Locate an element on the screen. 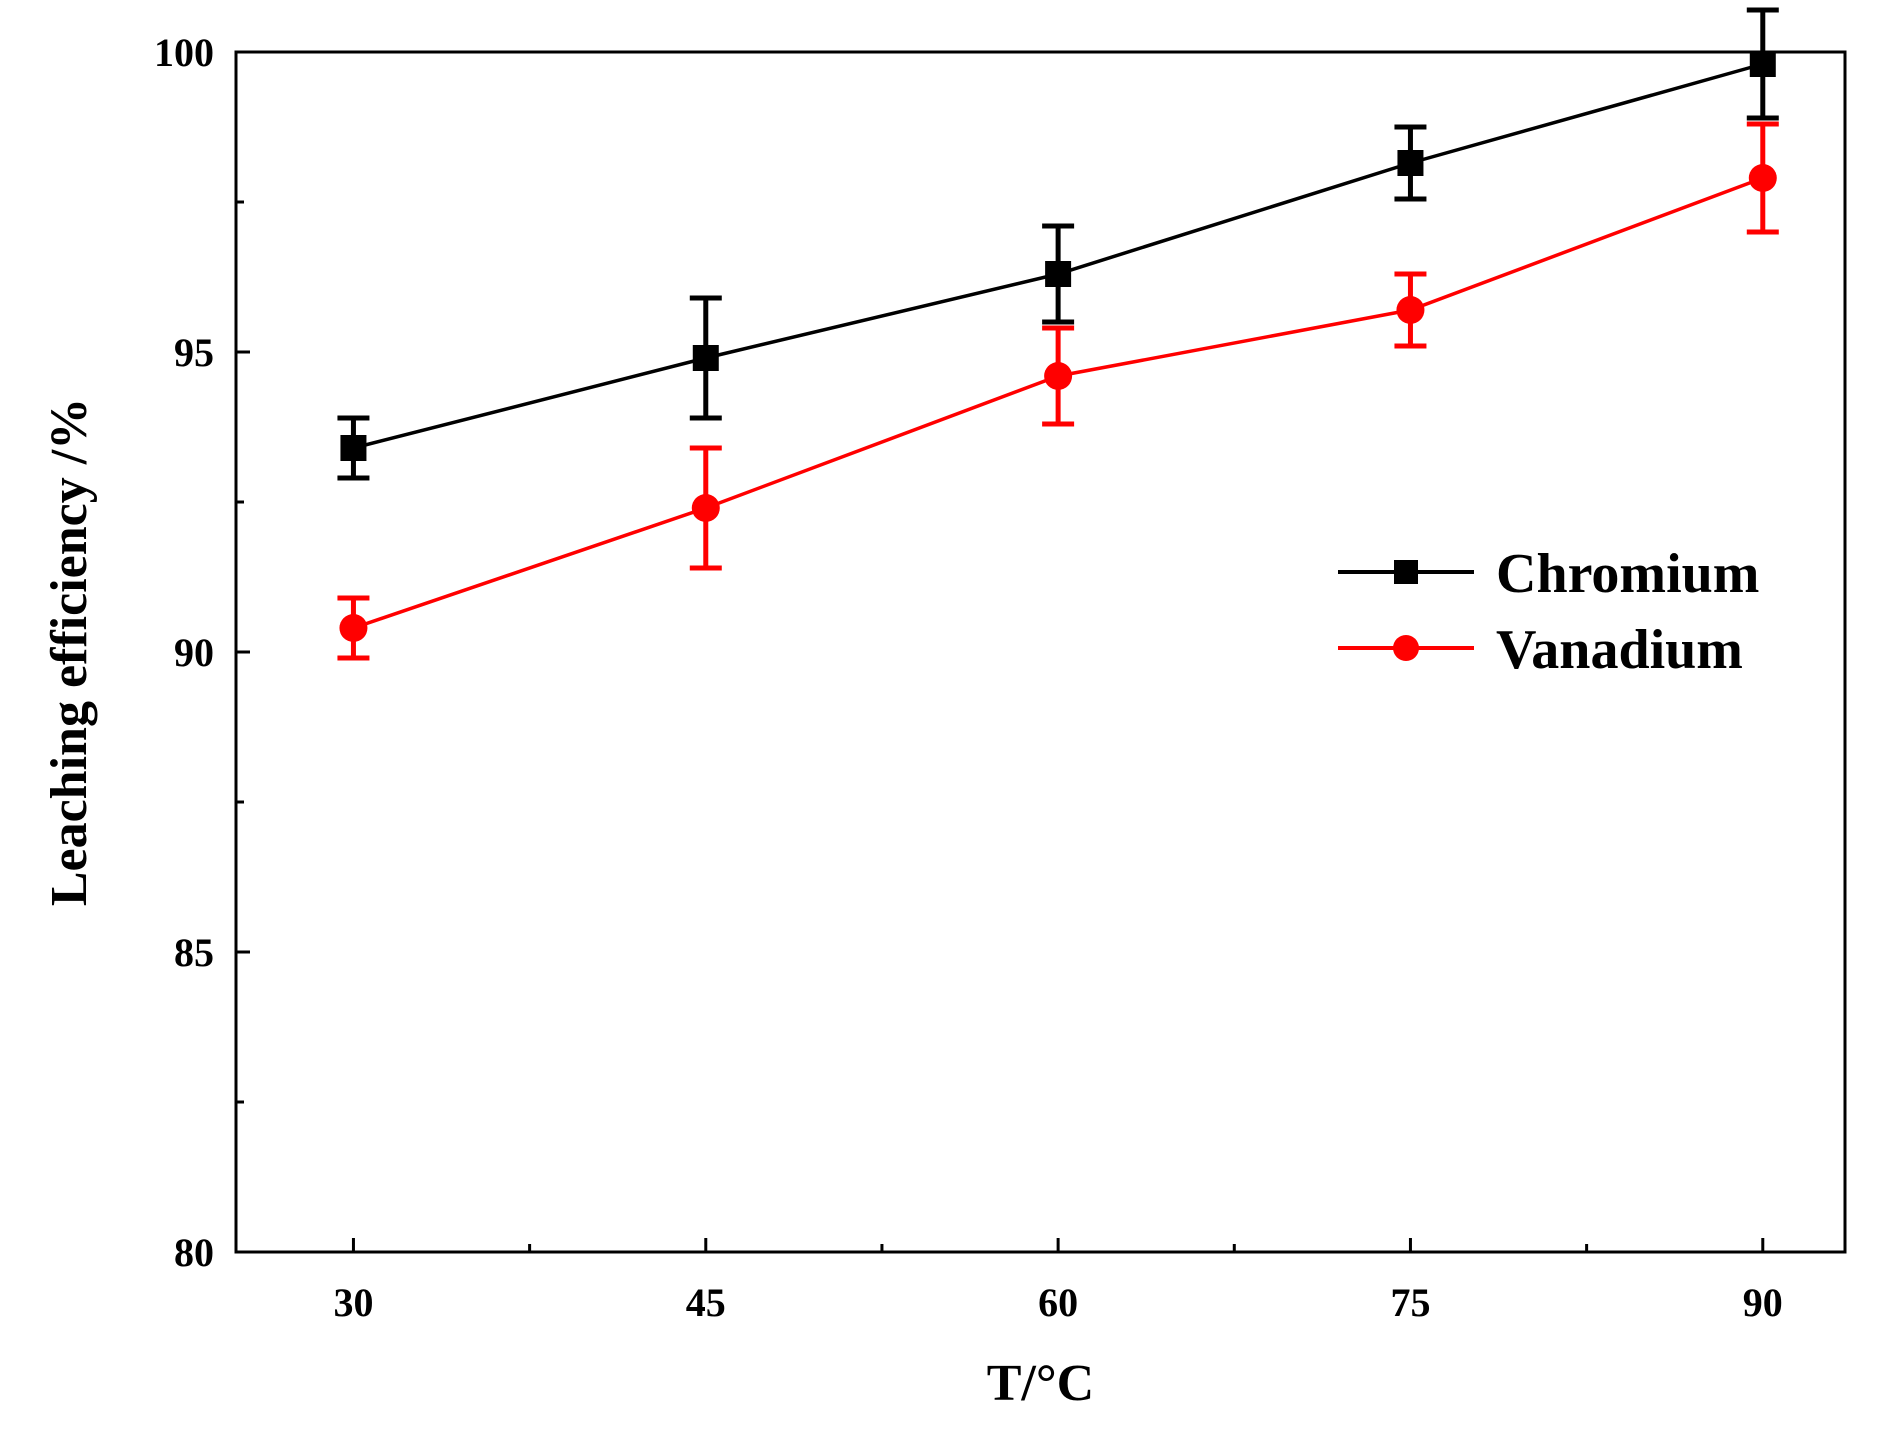 Image resolution: width=1878 pixels, height=1433 pixels. y-tick-label: 95 is located at coordinates (194, 352).